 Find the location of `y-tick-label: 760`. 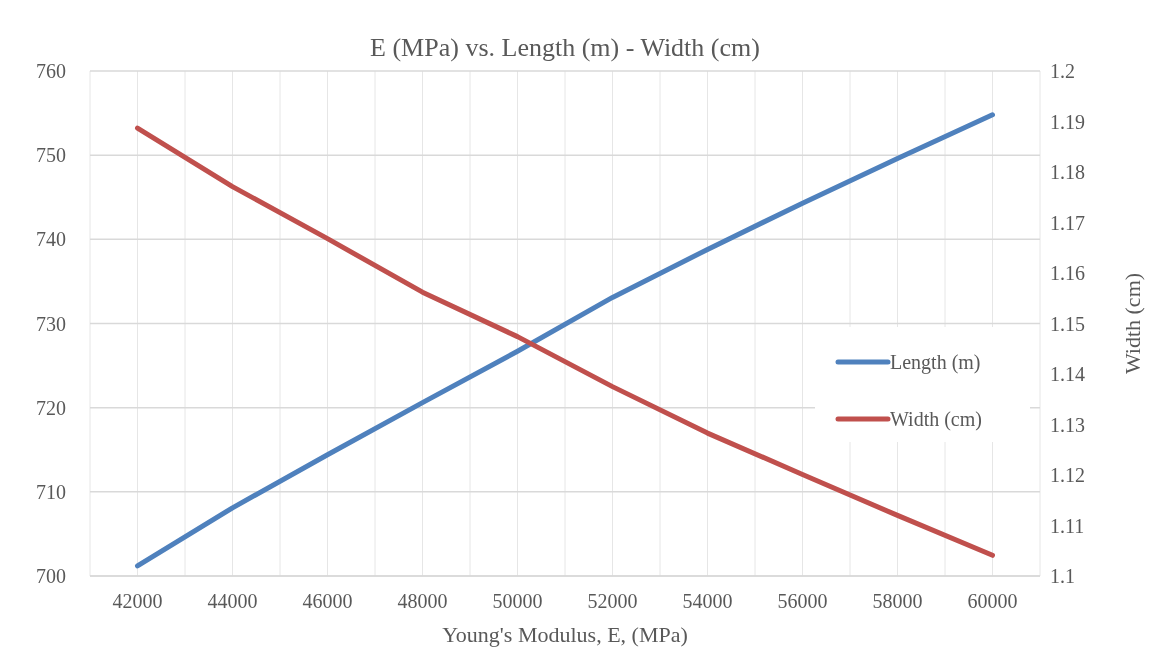

y-tick-label: 760 is located at coordinates (51, 71).